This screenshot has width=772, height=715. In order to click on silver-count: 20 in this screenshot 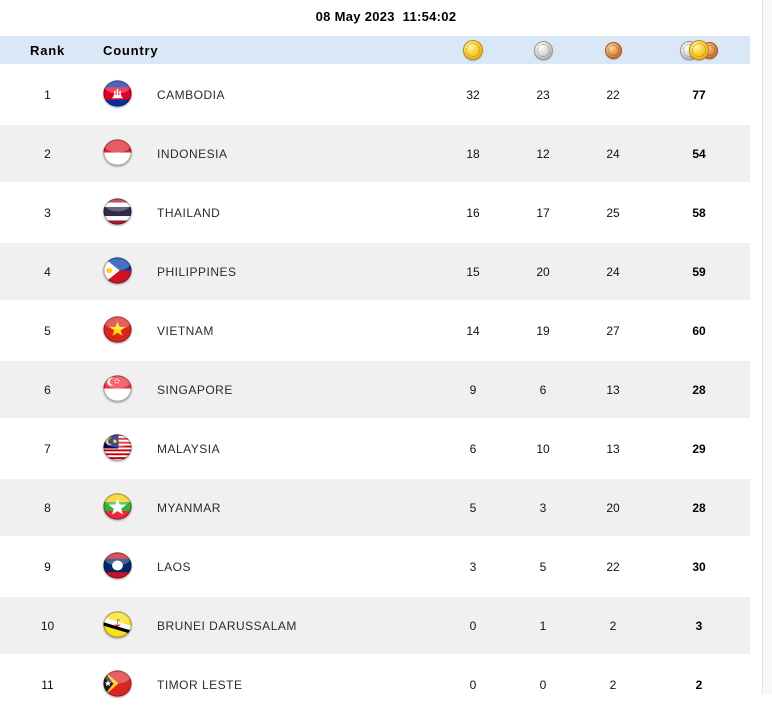, I will do `click(543, 271)`.